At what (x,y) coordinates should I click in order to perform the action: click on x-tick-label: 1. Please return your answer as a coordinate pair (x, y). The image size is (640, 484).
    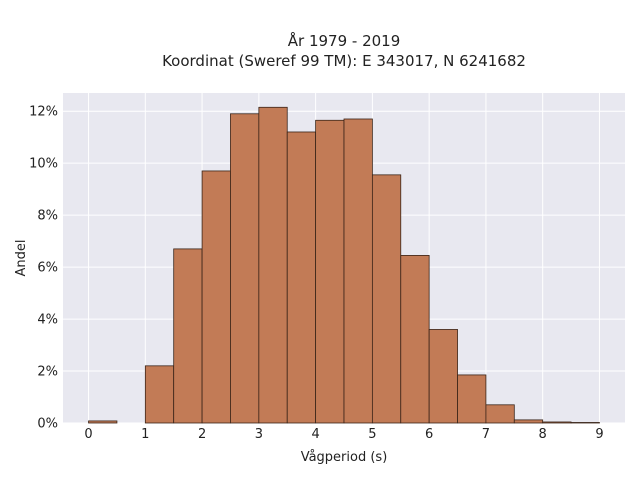
    Looking at the image, I should click on (145, 434).